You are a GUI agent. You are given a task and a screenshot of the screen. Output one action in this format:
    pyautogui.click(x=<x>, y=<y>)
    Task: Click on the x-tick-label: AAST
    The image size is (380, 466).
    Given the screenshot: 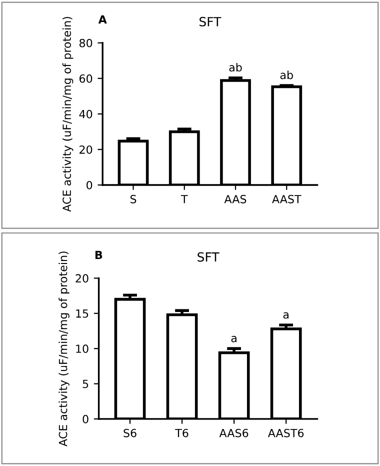 What is the action you would take?
    pyautogui.click(x=287, y=199)
    